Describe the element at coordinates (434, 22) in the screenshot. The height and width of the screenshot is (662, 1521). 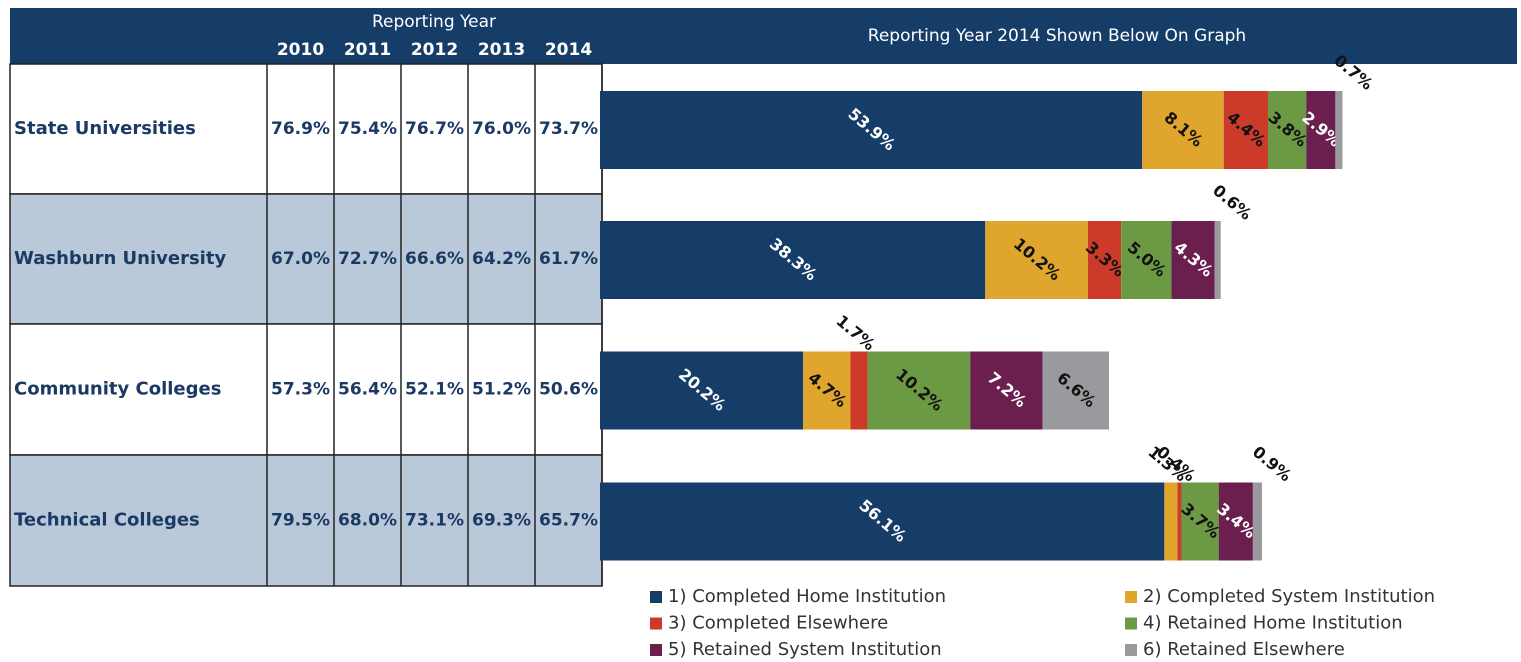
I see `table-group-header: Reporting Year` at that location.